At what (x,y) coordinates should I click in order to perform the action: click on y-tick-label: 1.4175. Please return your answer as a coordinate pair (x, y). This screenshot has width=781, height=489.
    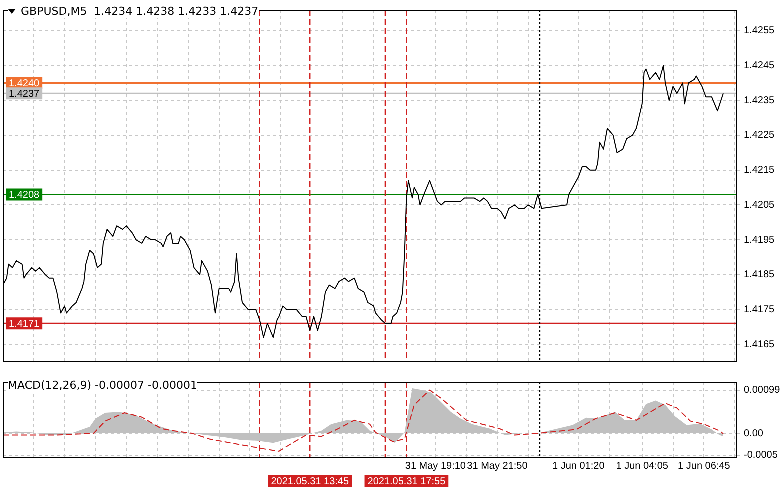
    Looking at the image, I should click on (760, 310).